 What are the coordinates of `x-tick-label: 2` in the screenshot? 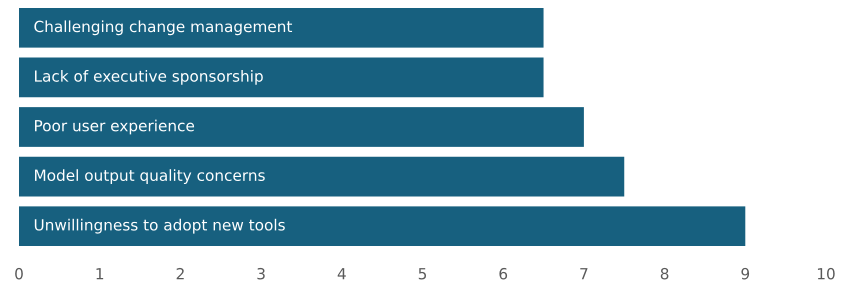 It's located at (180, 274).